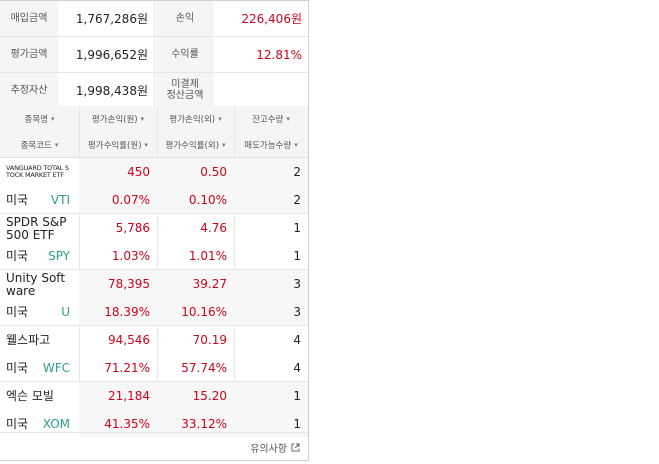  What do you see at coordinates (297, 199) in the screenshot?
I see `sellable-quantity: 2` at bounding box center [297, 199].